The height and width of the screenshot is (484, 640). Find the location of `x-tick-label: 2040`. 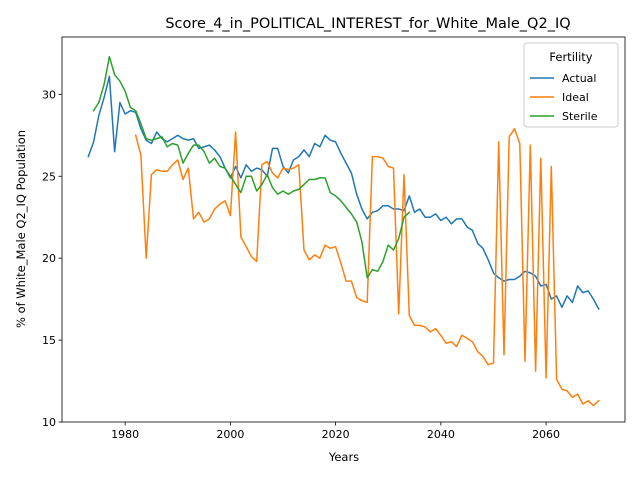

x-tick-label: 2040 is located at coordinates (441, 434).